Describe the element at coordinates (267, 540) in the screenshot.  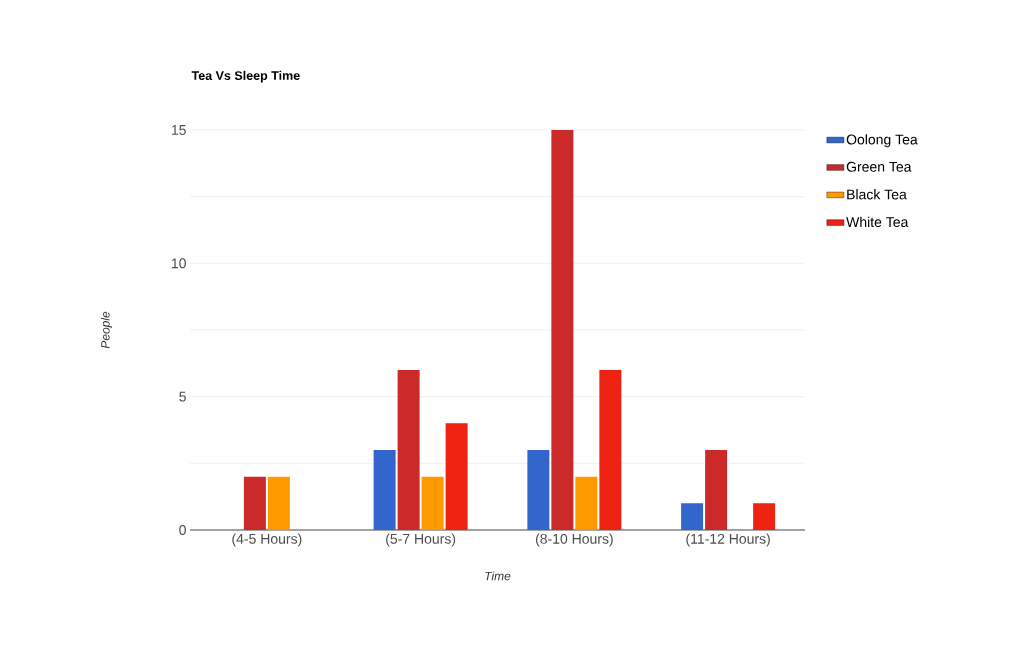
I see `x-tick-label: (4-5 Hours)` at that location.